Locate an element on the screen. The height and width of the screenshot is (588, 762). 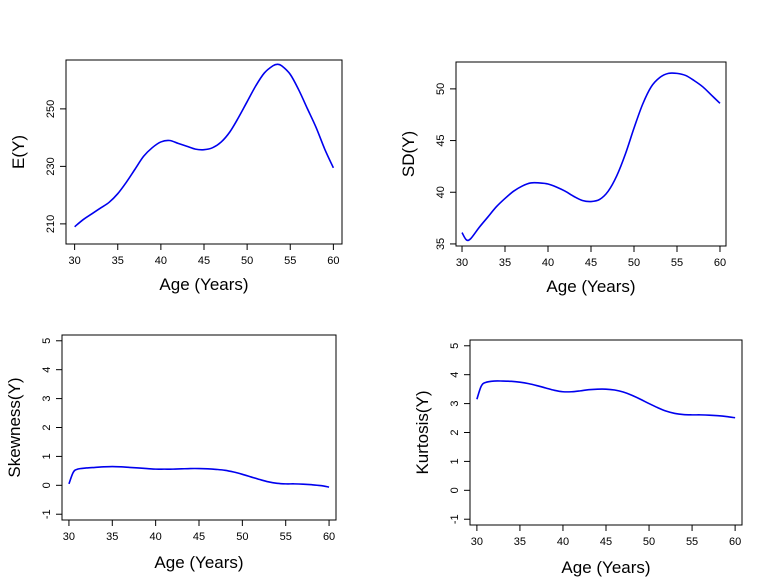
y-tick-label: 40 is located at coordinates (441, 192).